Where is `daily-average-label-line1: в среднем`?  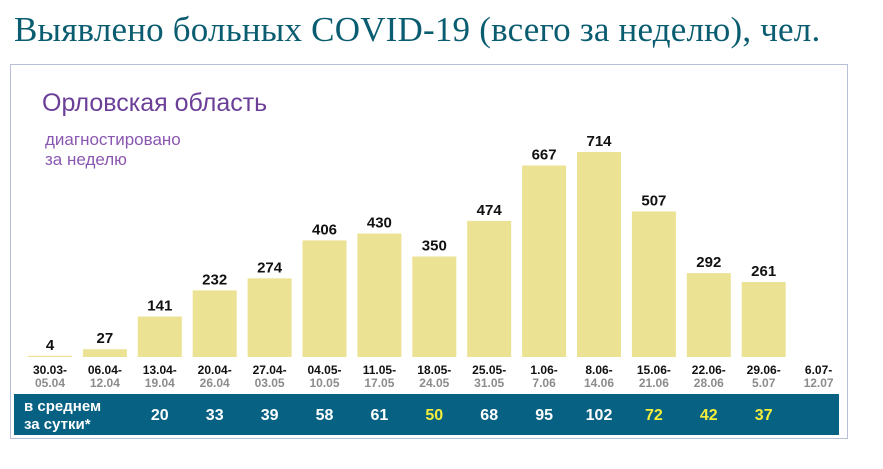
daily-average-label-line1: в среднем is located at coordinates (63, 406).